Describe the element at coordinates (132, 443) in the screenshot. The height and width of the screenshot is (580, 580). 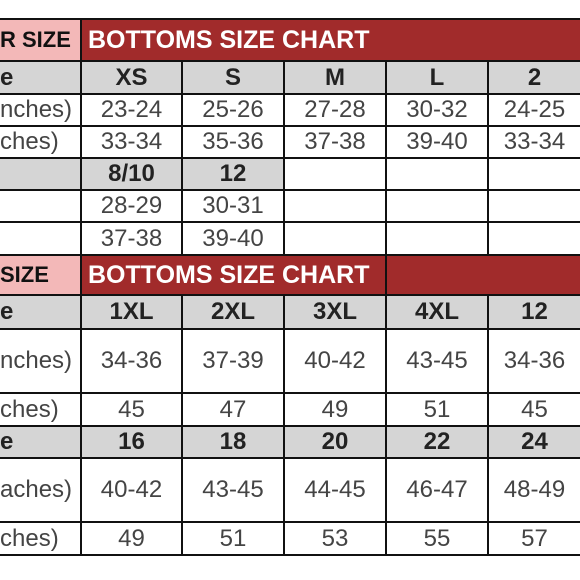
I see `size-header-cell: 16` at that location.